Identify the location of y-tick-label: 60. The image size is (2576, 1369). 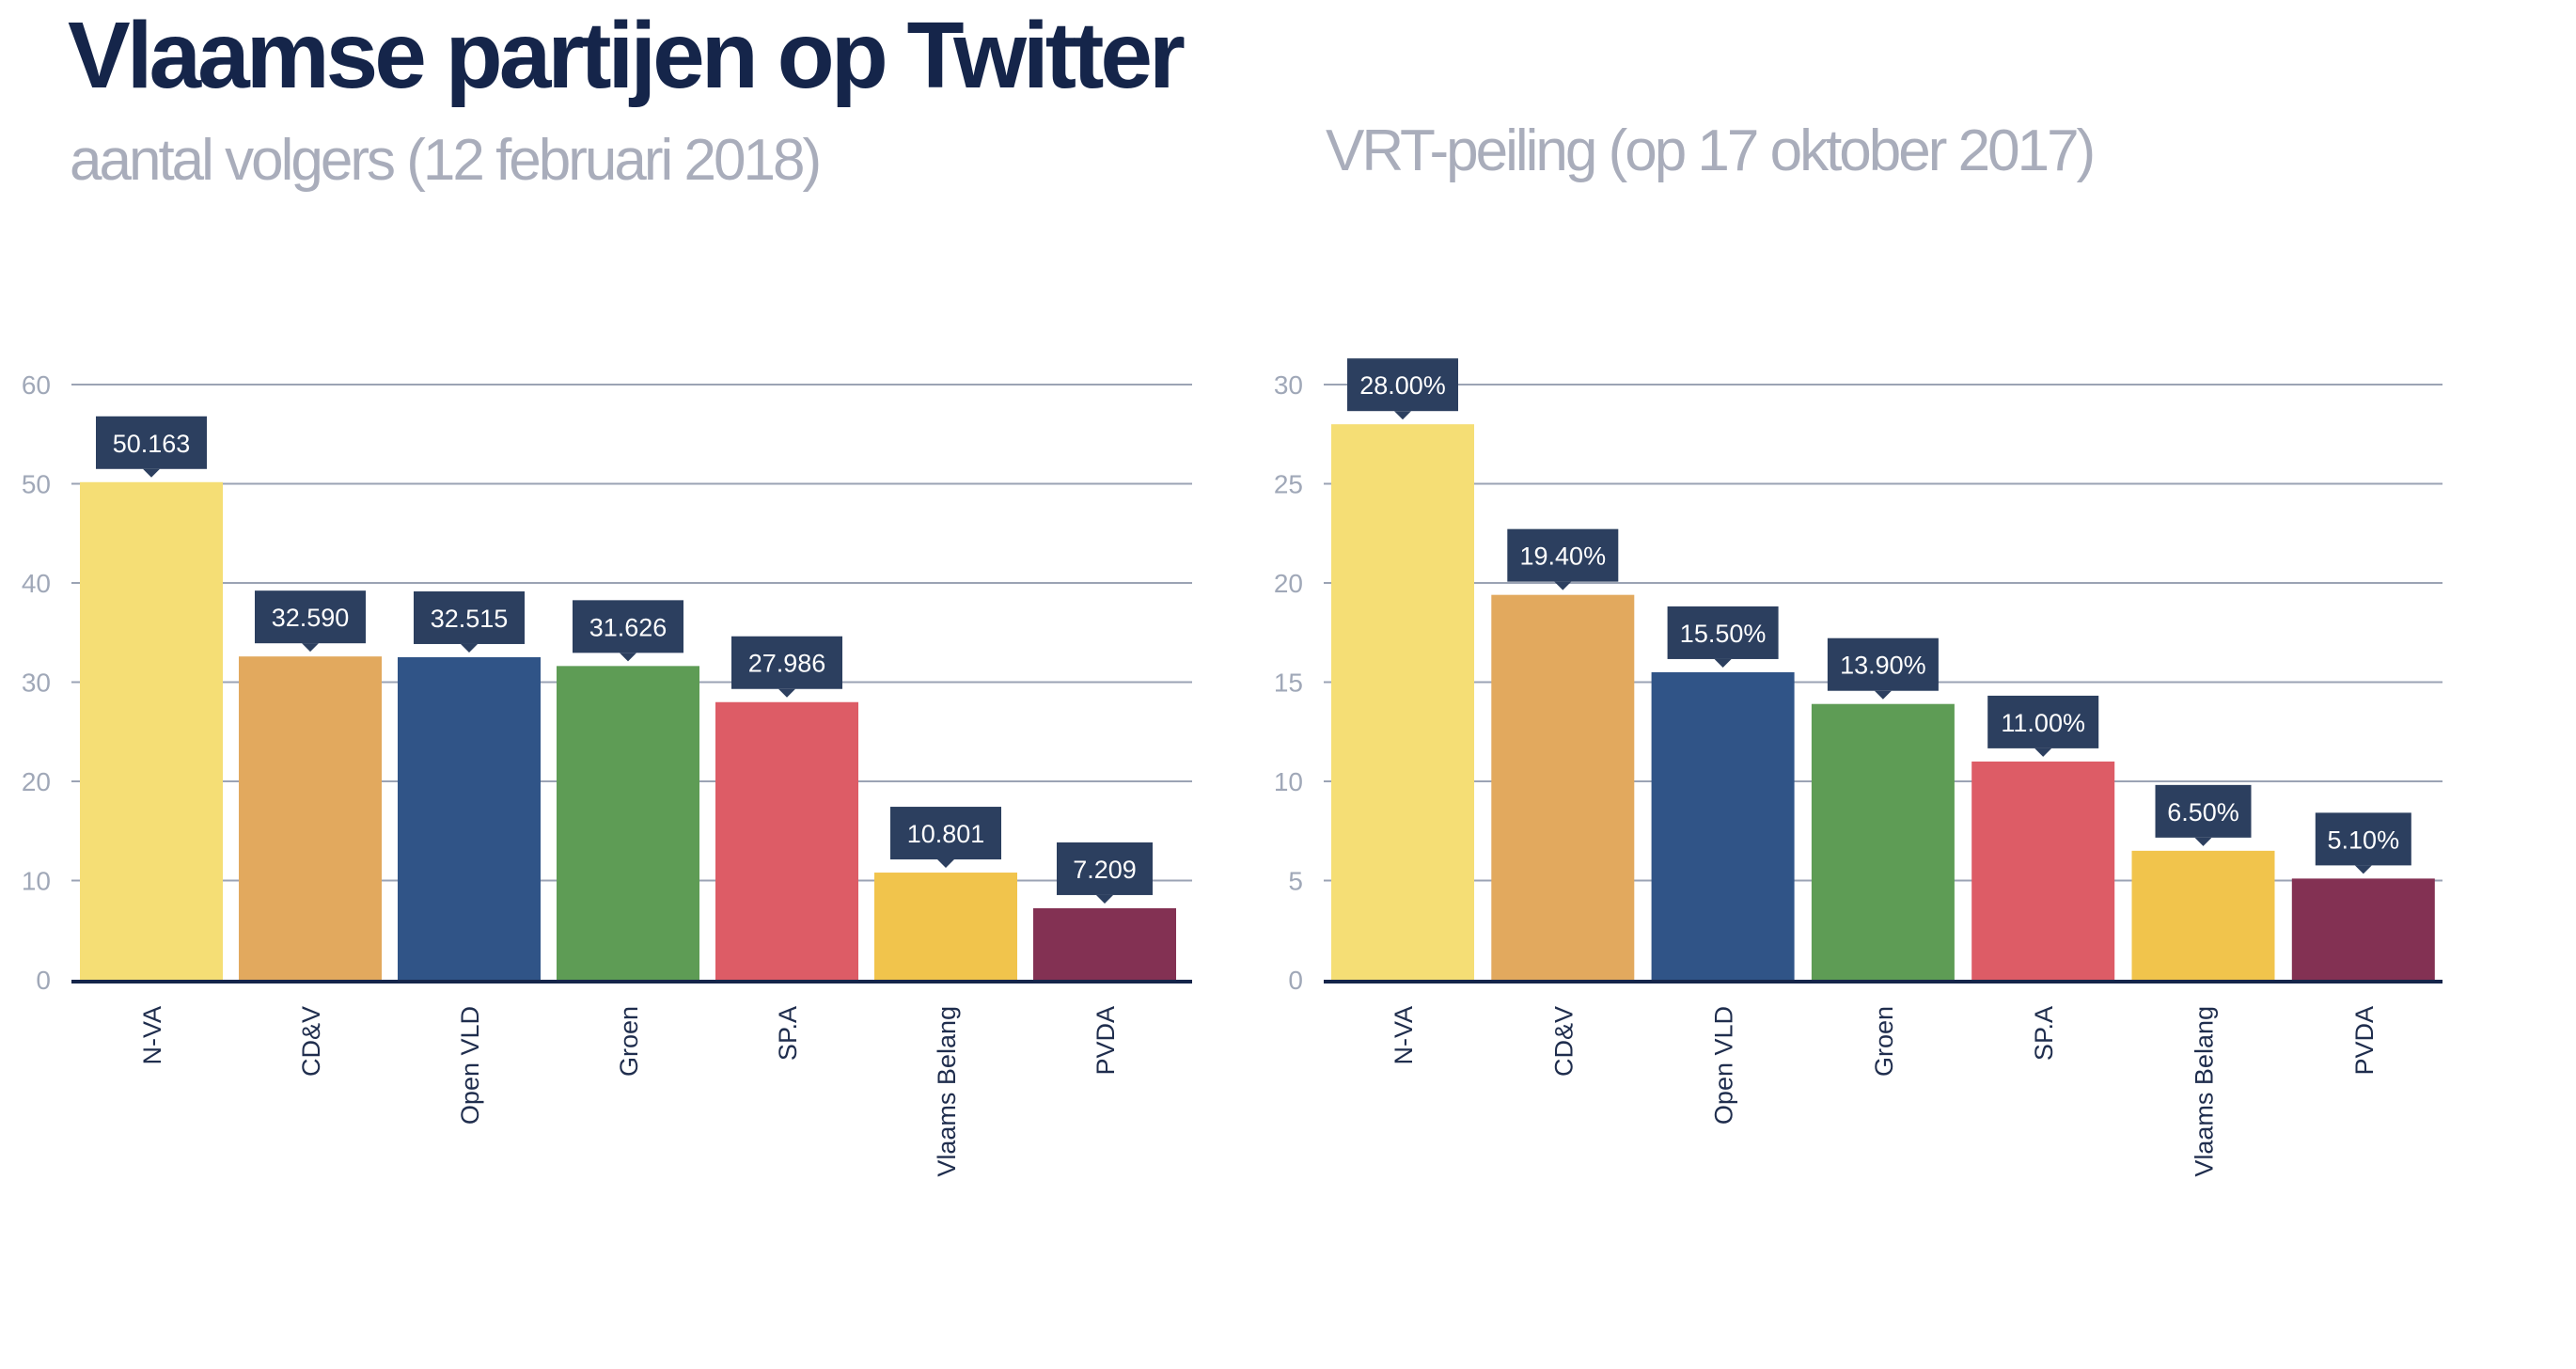
(37, 385).